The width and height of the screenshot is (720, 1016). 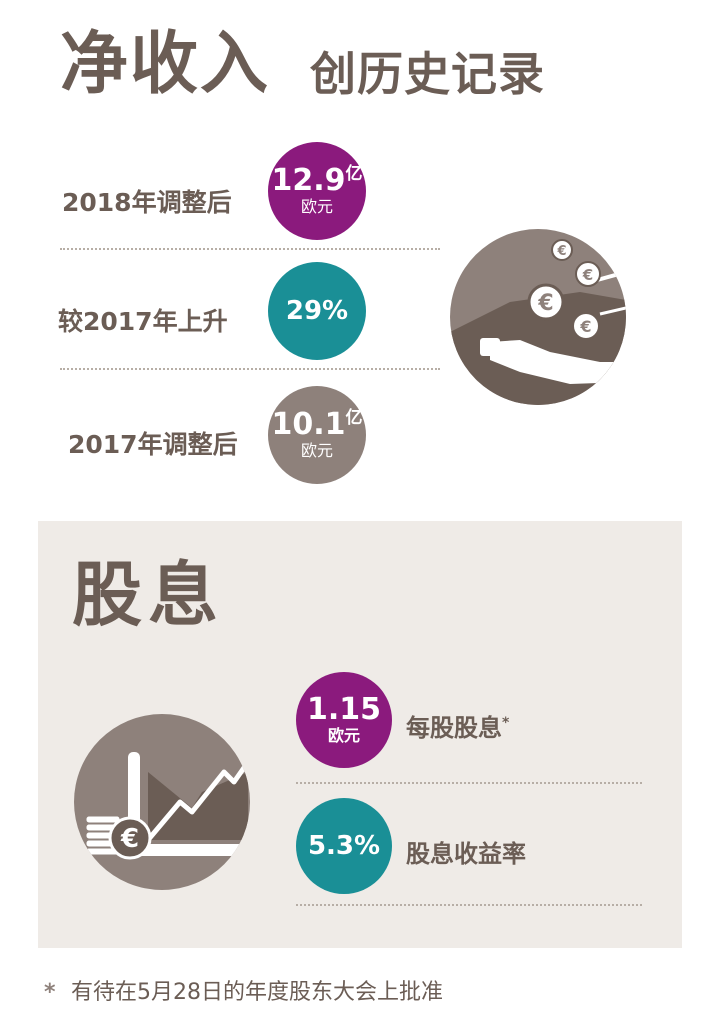 What do you see at coordinates (354, 174) in the screenshot?
I see `income-2018-unit: 亿` at bounding box center [354, 174].